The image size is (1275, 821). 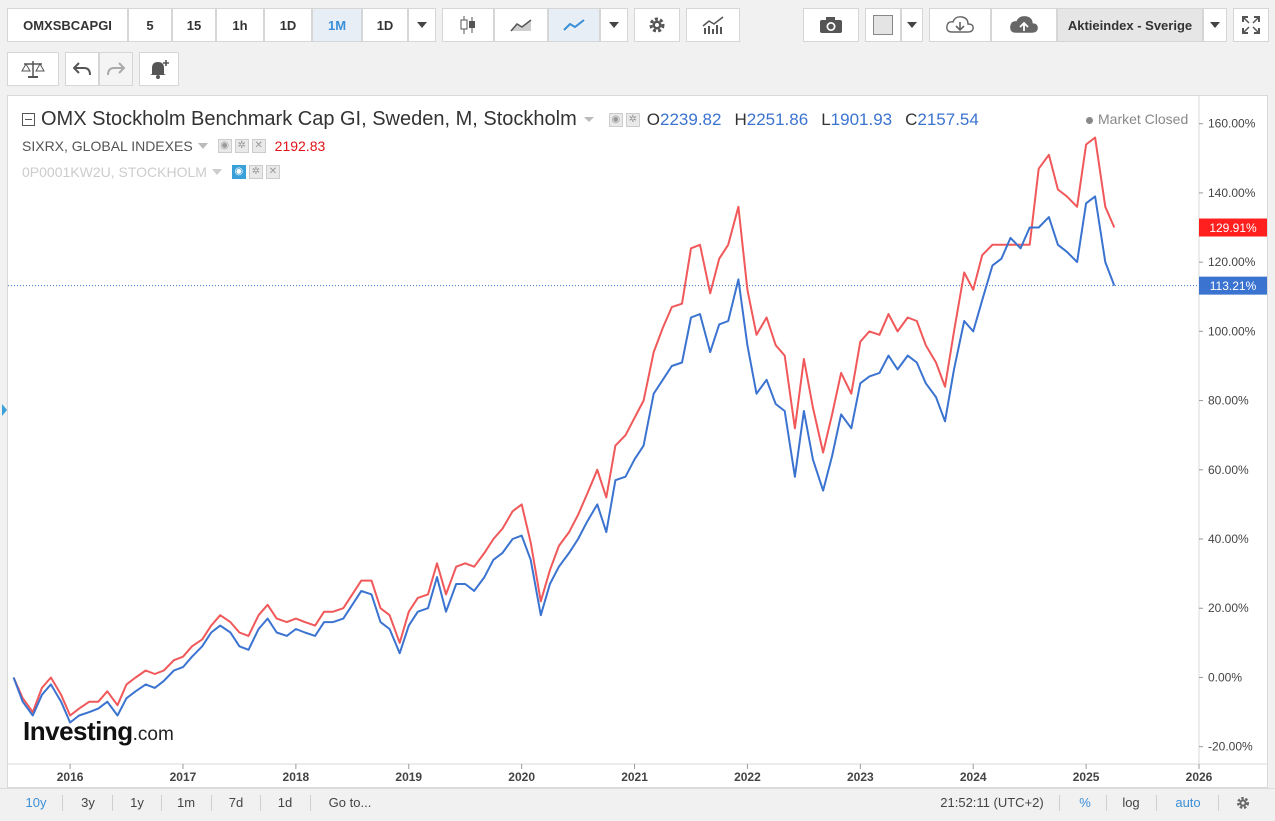 What do you see at coordinates (28, 119) in the screenshot?
I see `collapse-toggle-icon` at bounding box center [28, 119].